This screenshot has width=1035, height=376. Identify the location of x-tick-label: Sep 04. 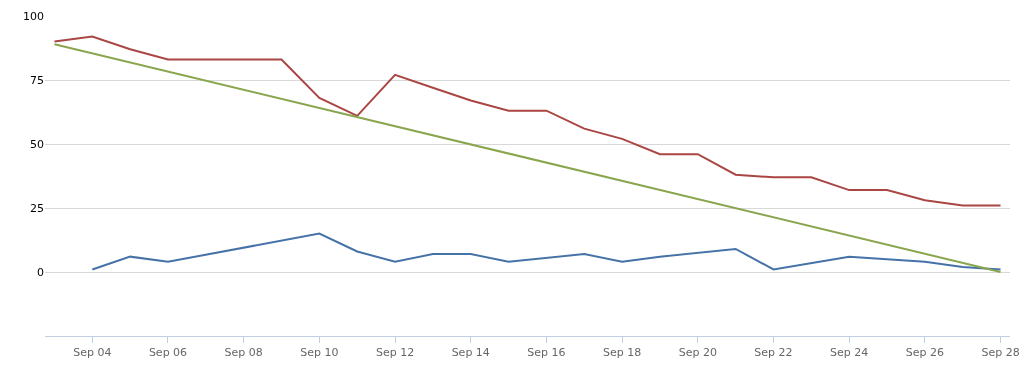
(92, 353).